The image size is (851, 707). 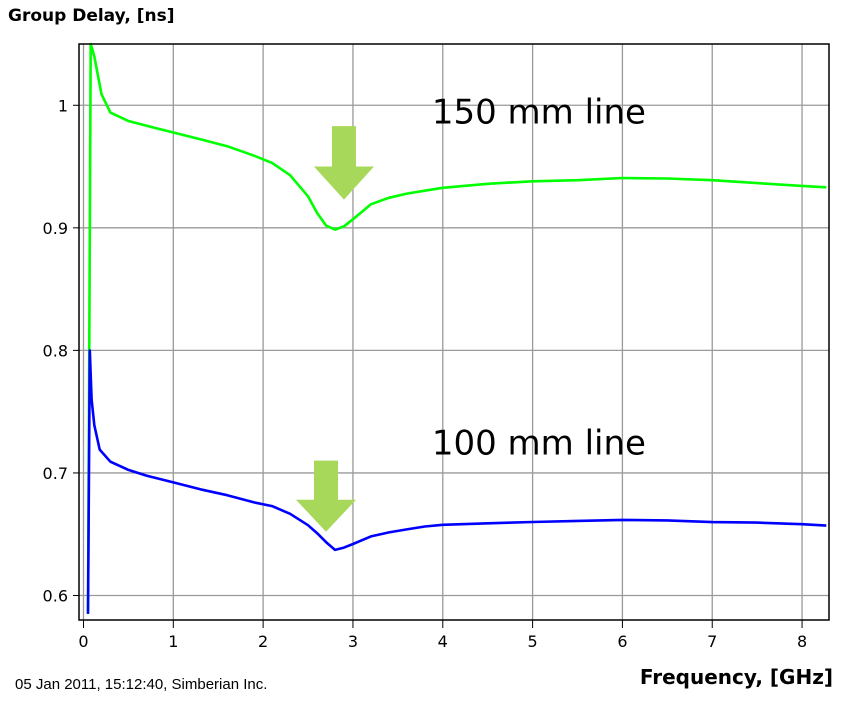 I want to click on x-tick-label: 4, so click(x=443, y=641).